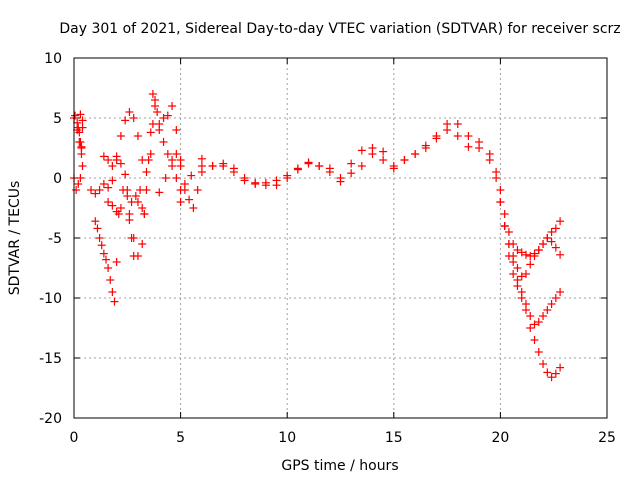 Image resolution: width=640 pixels, height=480 pixels. I want to click on x-tick-label: 20, so click(500, 438).